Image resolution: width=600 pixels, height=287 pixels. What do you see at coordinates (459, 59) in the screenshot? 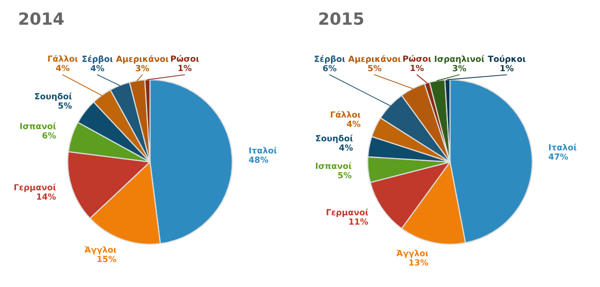
I see `slice-label: Ισραηλινοί` at bounding box center [459, 59].